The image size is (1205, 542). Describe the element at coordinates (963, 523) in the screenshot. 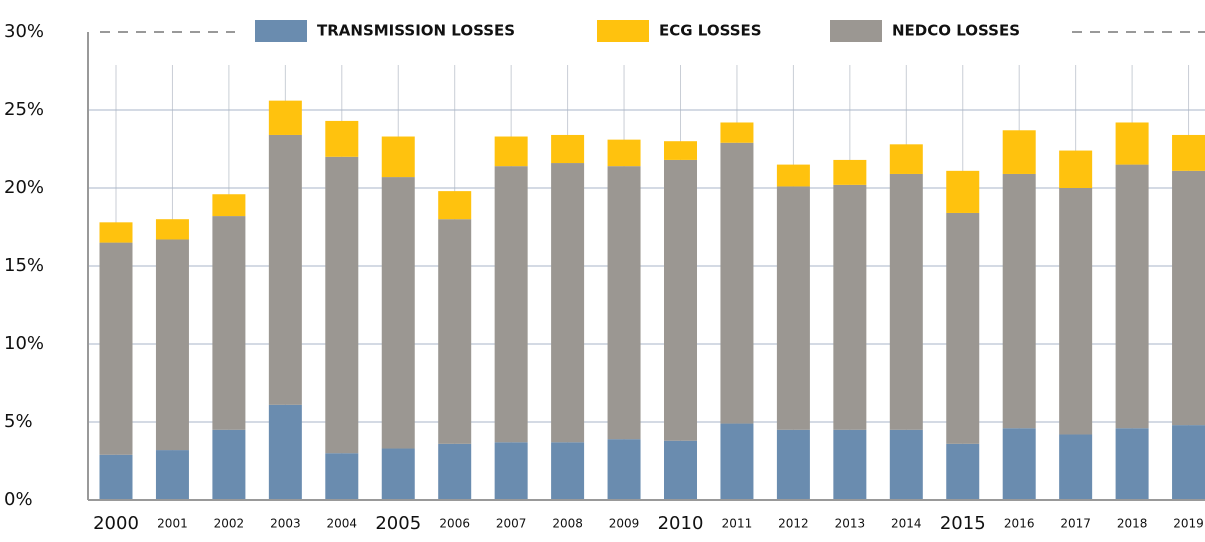

I see `x-tick-label: 2015` at that location.